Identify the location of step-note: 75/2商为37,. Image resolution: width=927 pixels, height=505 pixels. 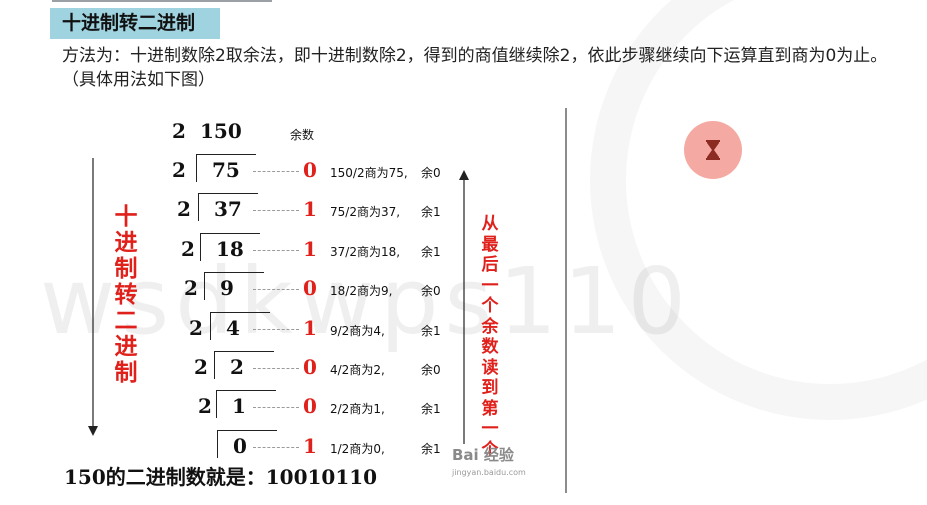
(365, 212).